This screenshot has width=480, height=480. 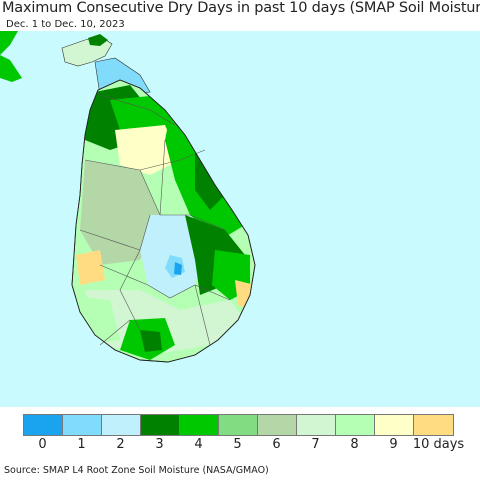 What do you see at coordinates (120, 444) in the screenshot?
I see `legend-label: 2` at bounding box center [120, 444].